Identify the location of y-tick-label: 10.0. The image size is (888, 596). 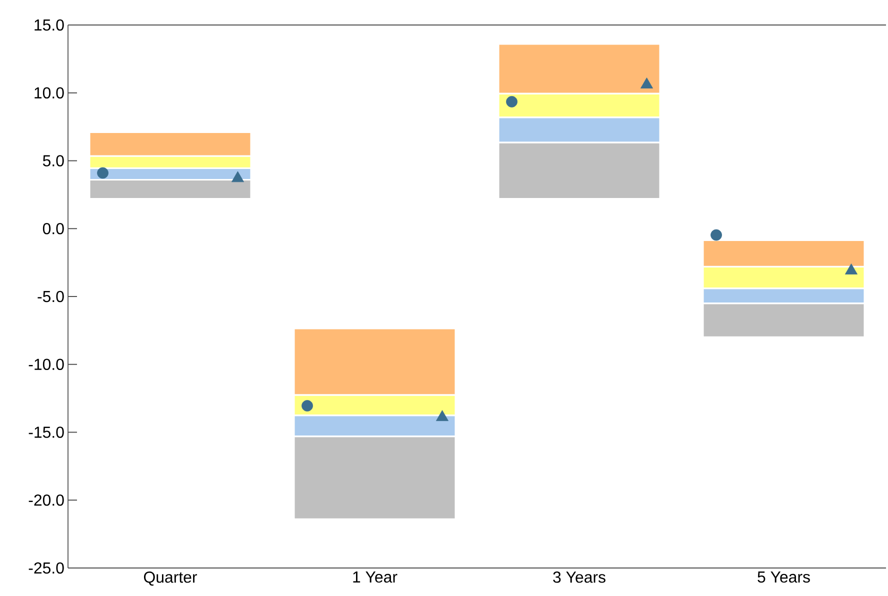
(49, 93).